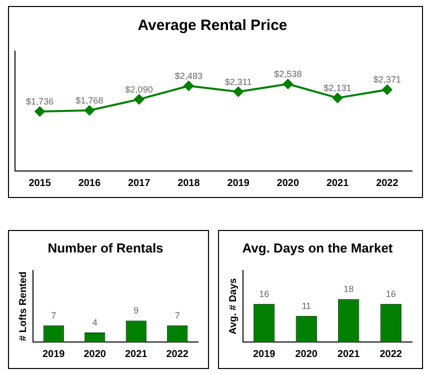  I want to click on x-tick-label: 2015, so click(40, 183).